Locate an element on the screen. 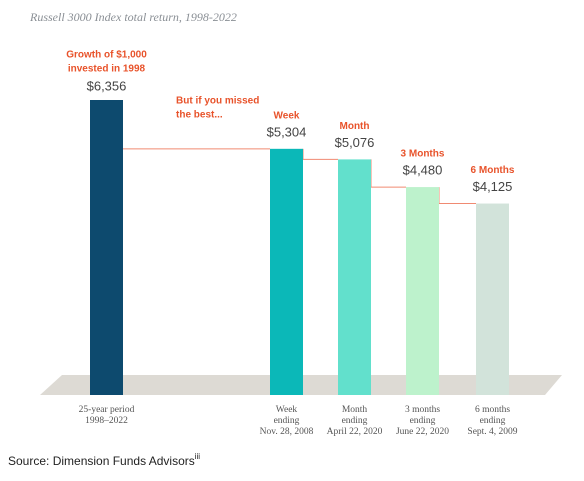  source-text: Source: Dimension Funds Advisors is located at coordinates (101, 461).